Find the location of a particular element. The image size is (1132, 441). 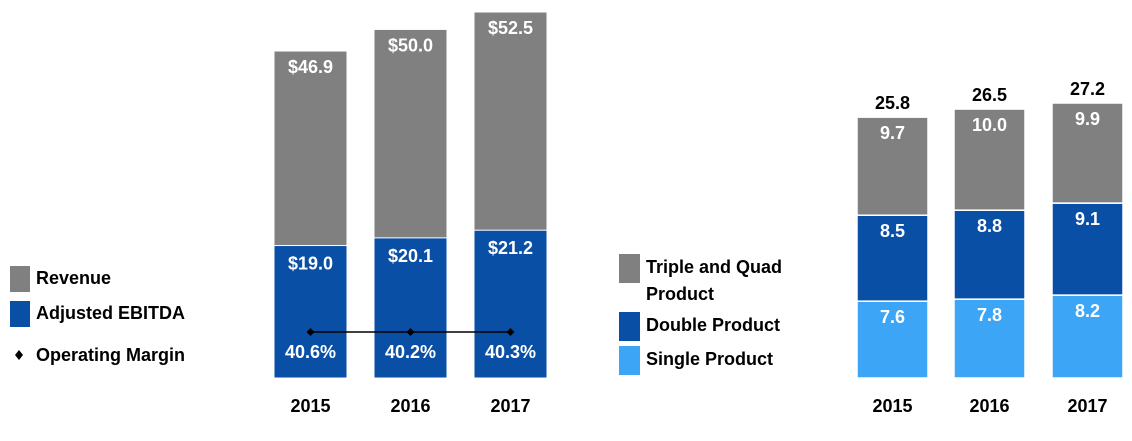

triple-and-quad-product-segment-2015 is located at coordinates (892, 166).